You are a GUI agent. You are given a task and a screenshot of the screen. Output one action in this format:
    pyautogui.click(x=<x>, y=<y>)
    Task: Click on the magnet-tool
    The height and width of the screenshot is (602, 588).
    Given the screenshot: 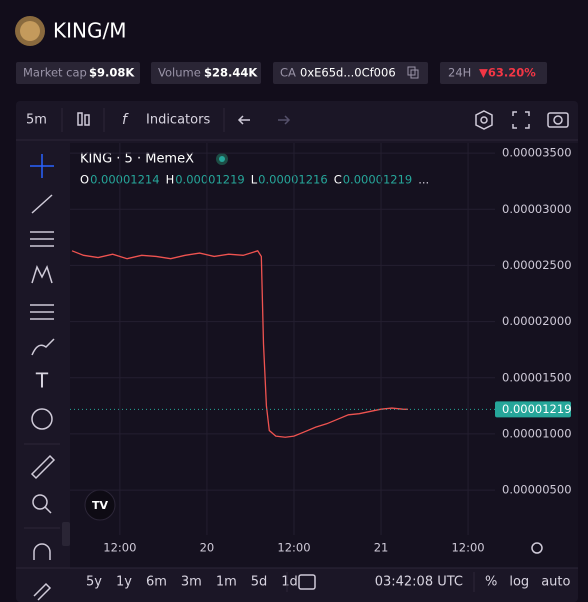 What is the action you would take?
    pyautogui.click(x=42, y=551)
    